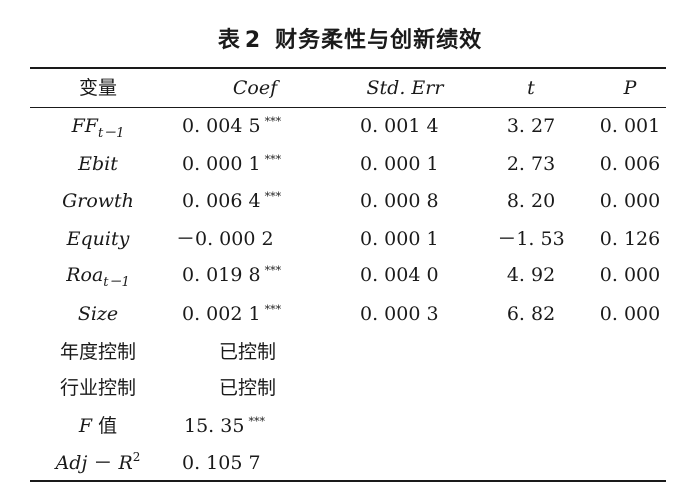  What do you see at coordinates (348, 68) in the screenshot?
I see `top-rule` at bounding box center [348, 68].